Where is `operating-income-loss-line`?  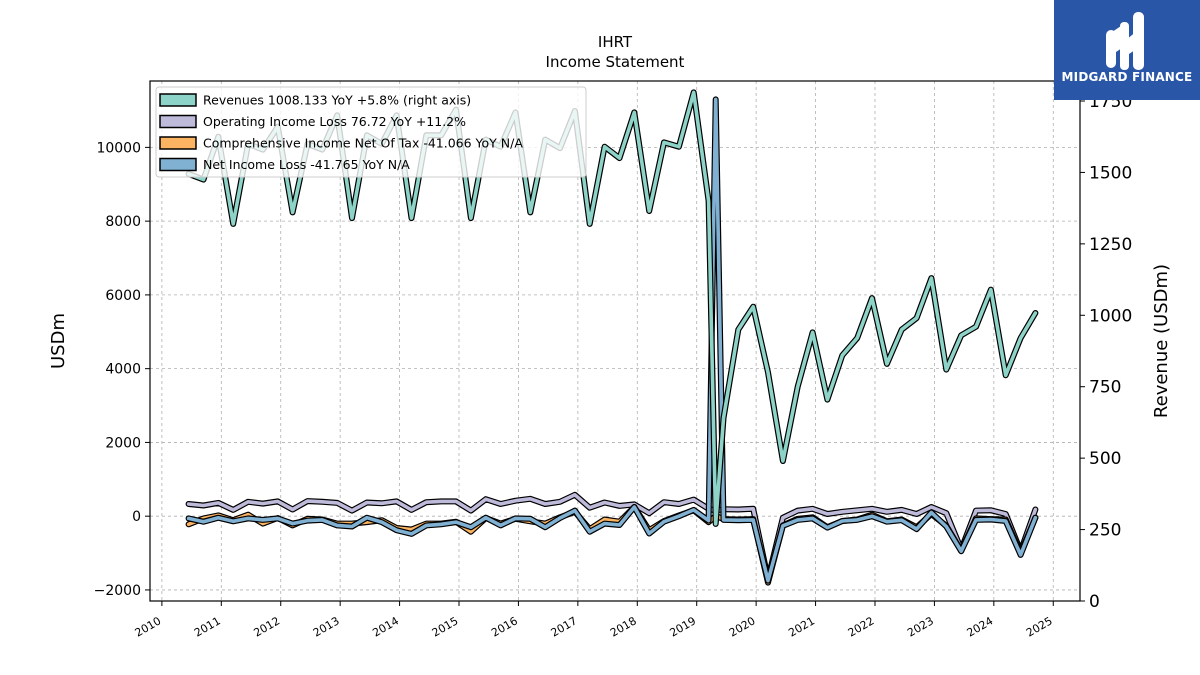 operating-income-loss-line is located at coordinates (612, 536).